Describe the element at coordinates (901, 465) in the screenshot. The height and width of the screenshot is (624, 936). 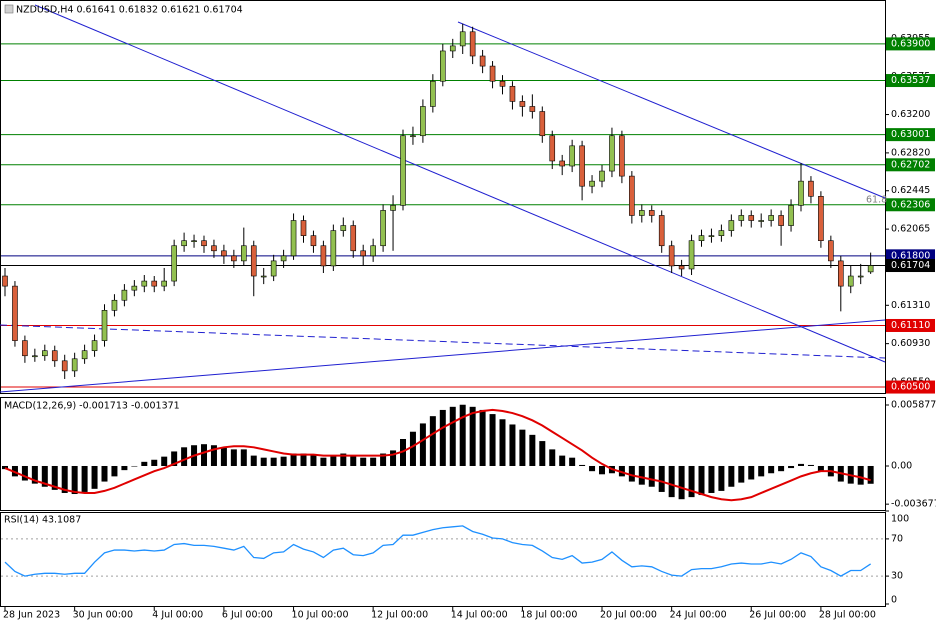
I see `y-tick-label: 0.00` at that location.